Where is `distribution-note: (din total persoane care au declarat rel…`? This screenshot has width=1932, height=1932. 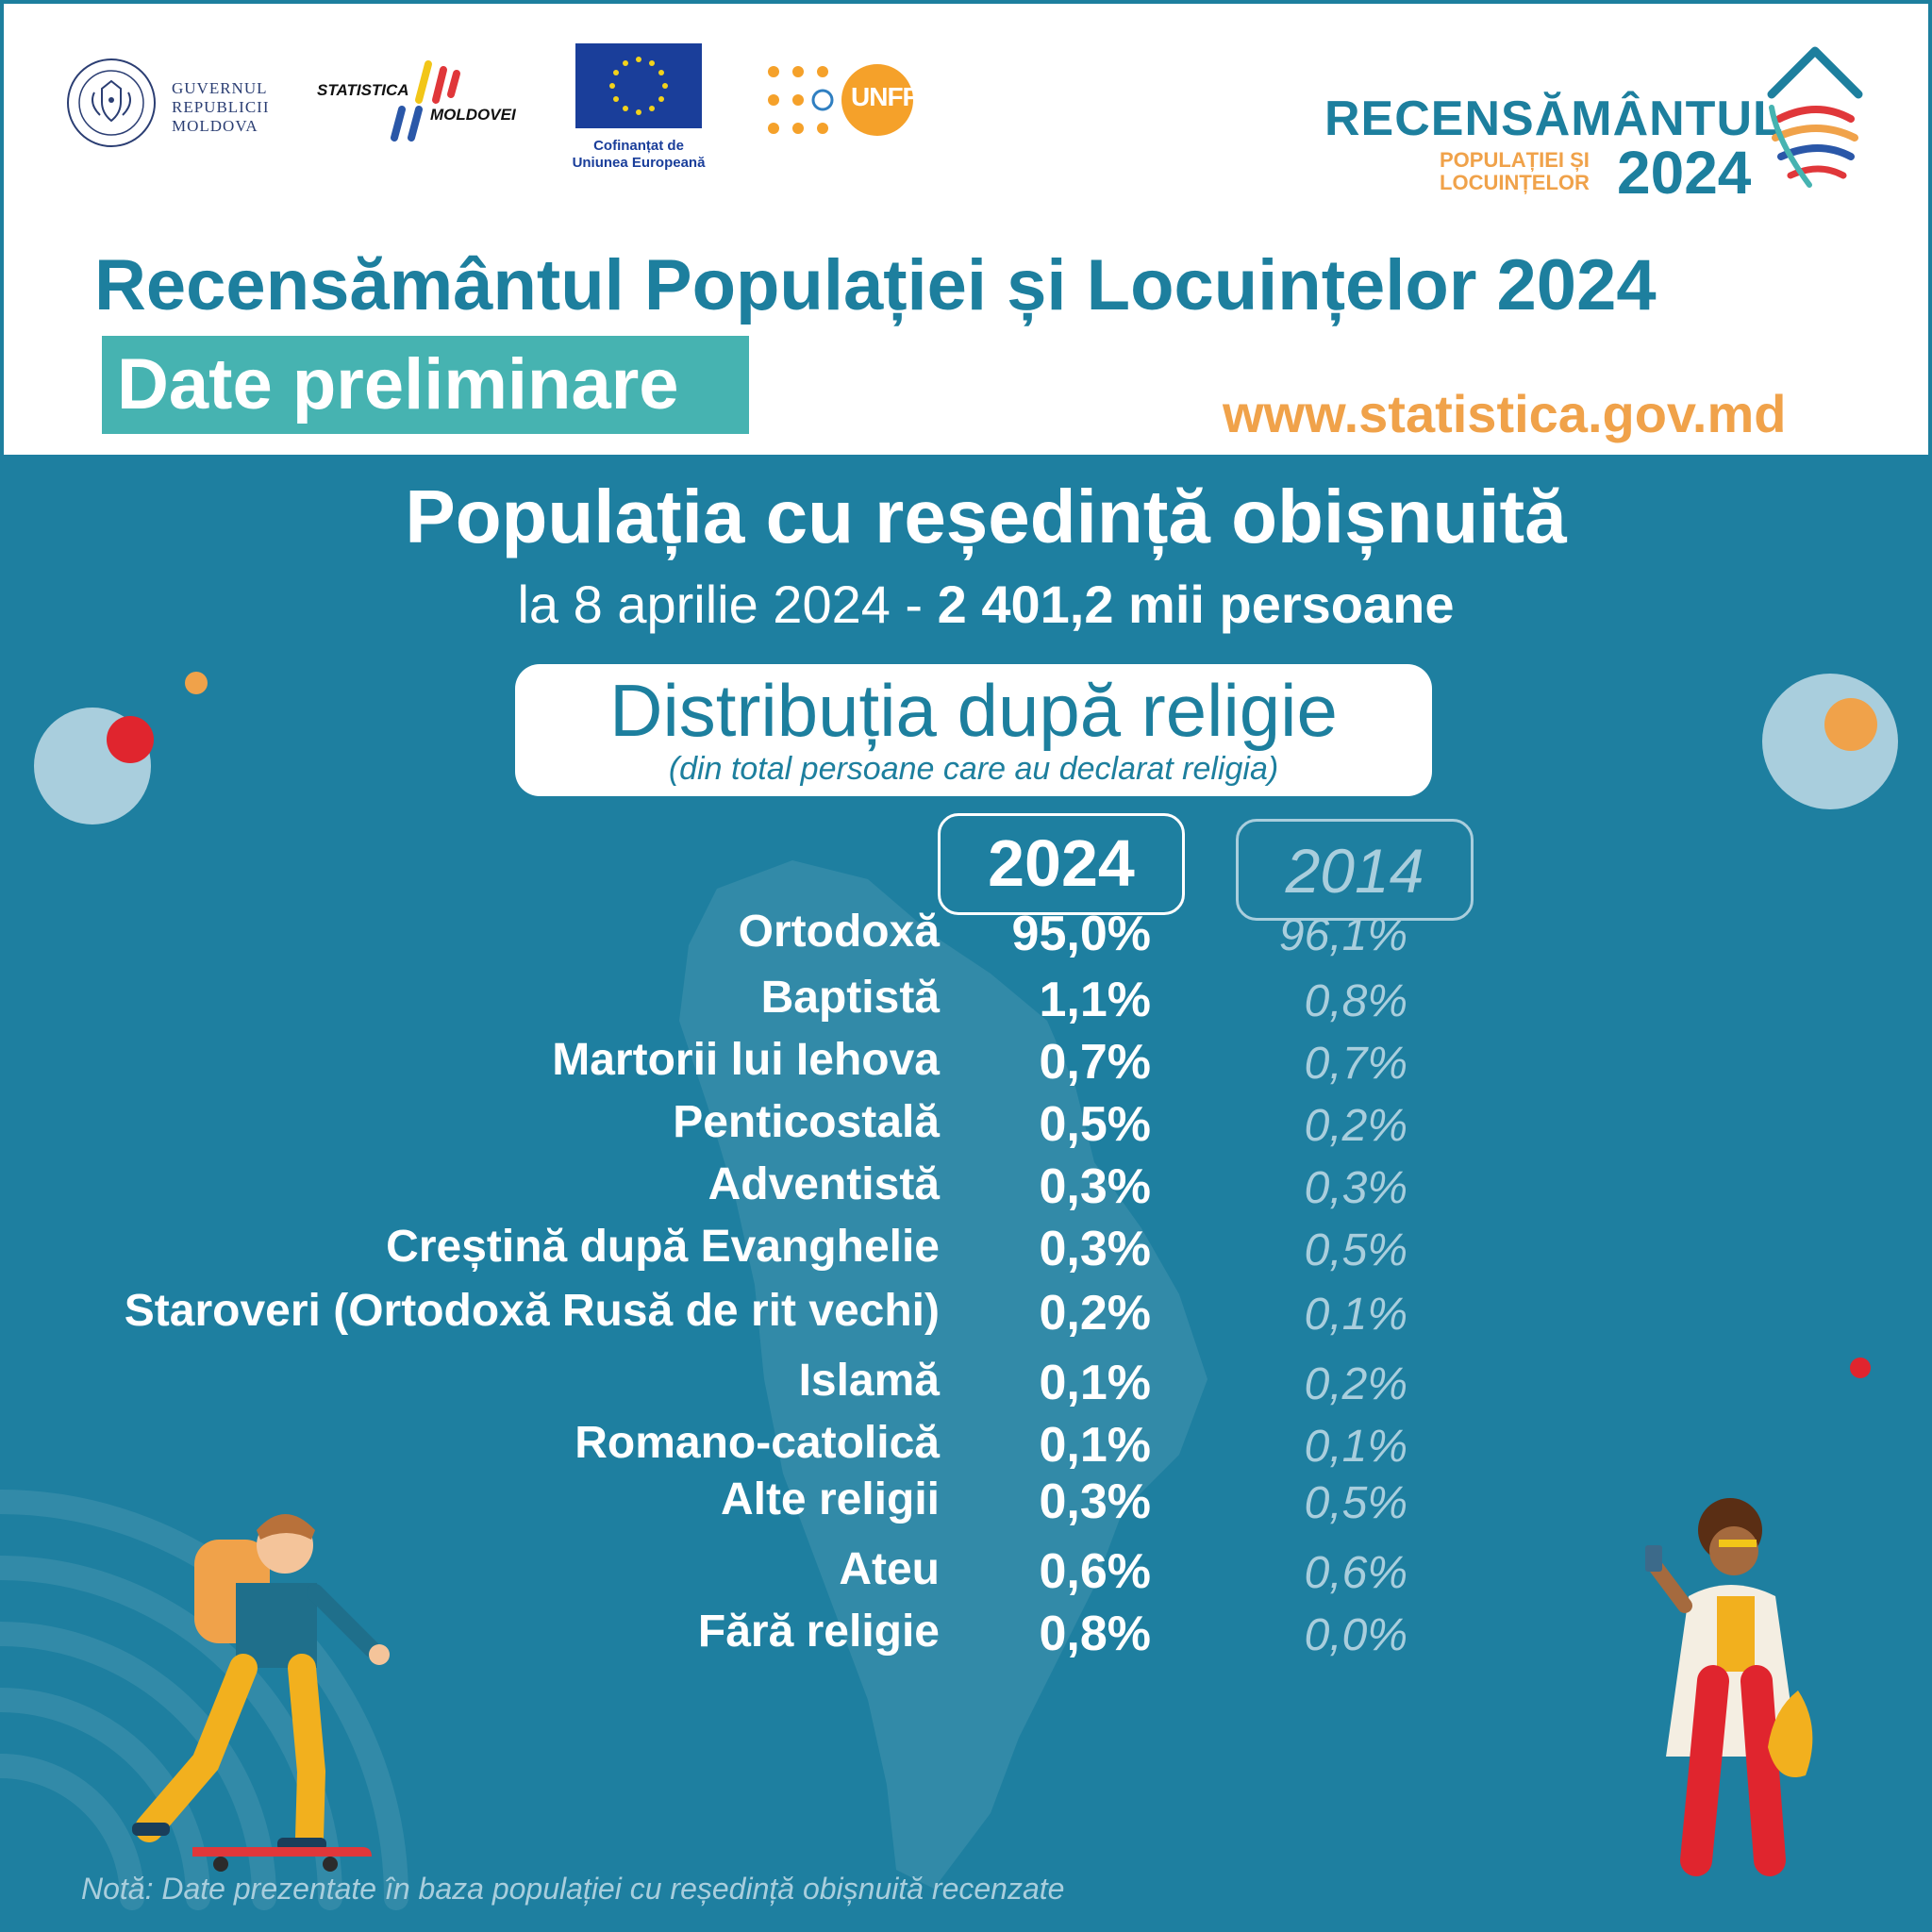 distribution-note: (din total persoane care au declarat rel… is located at coordinates (974, 769).